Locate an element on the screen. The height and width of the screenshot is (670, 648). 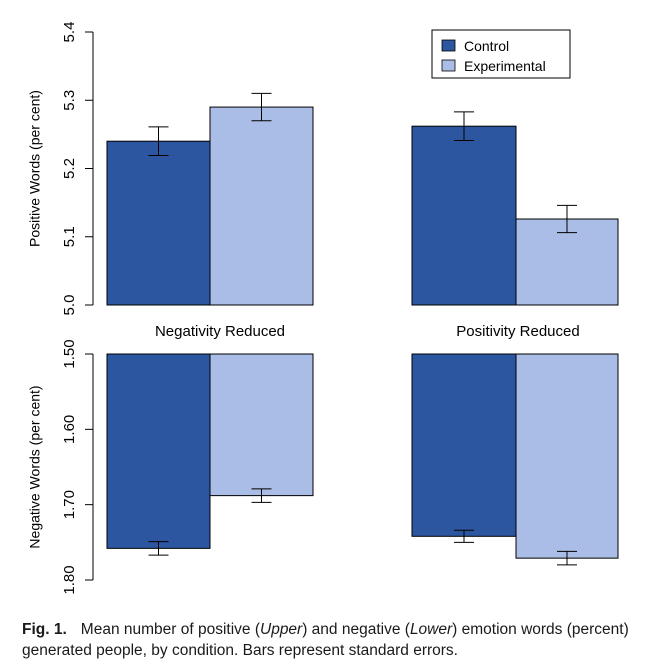
y-tick-label: 5.0 is located at coordinates (69, 305).